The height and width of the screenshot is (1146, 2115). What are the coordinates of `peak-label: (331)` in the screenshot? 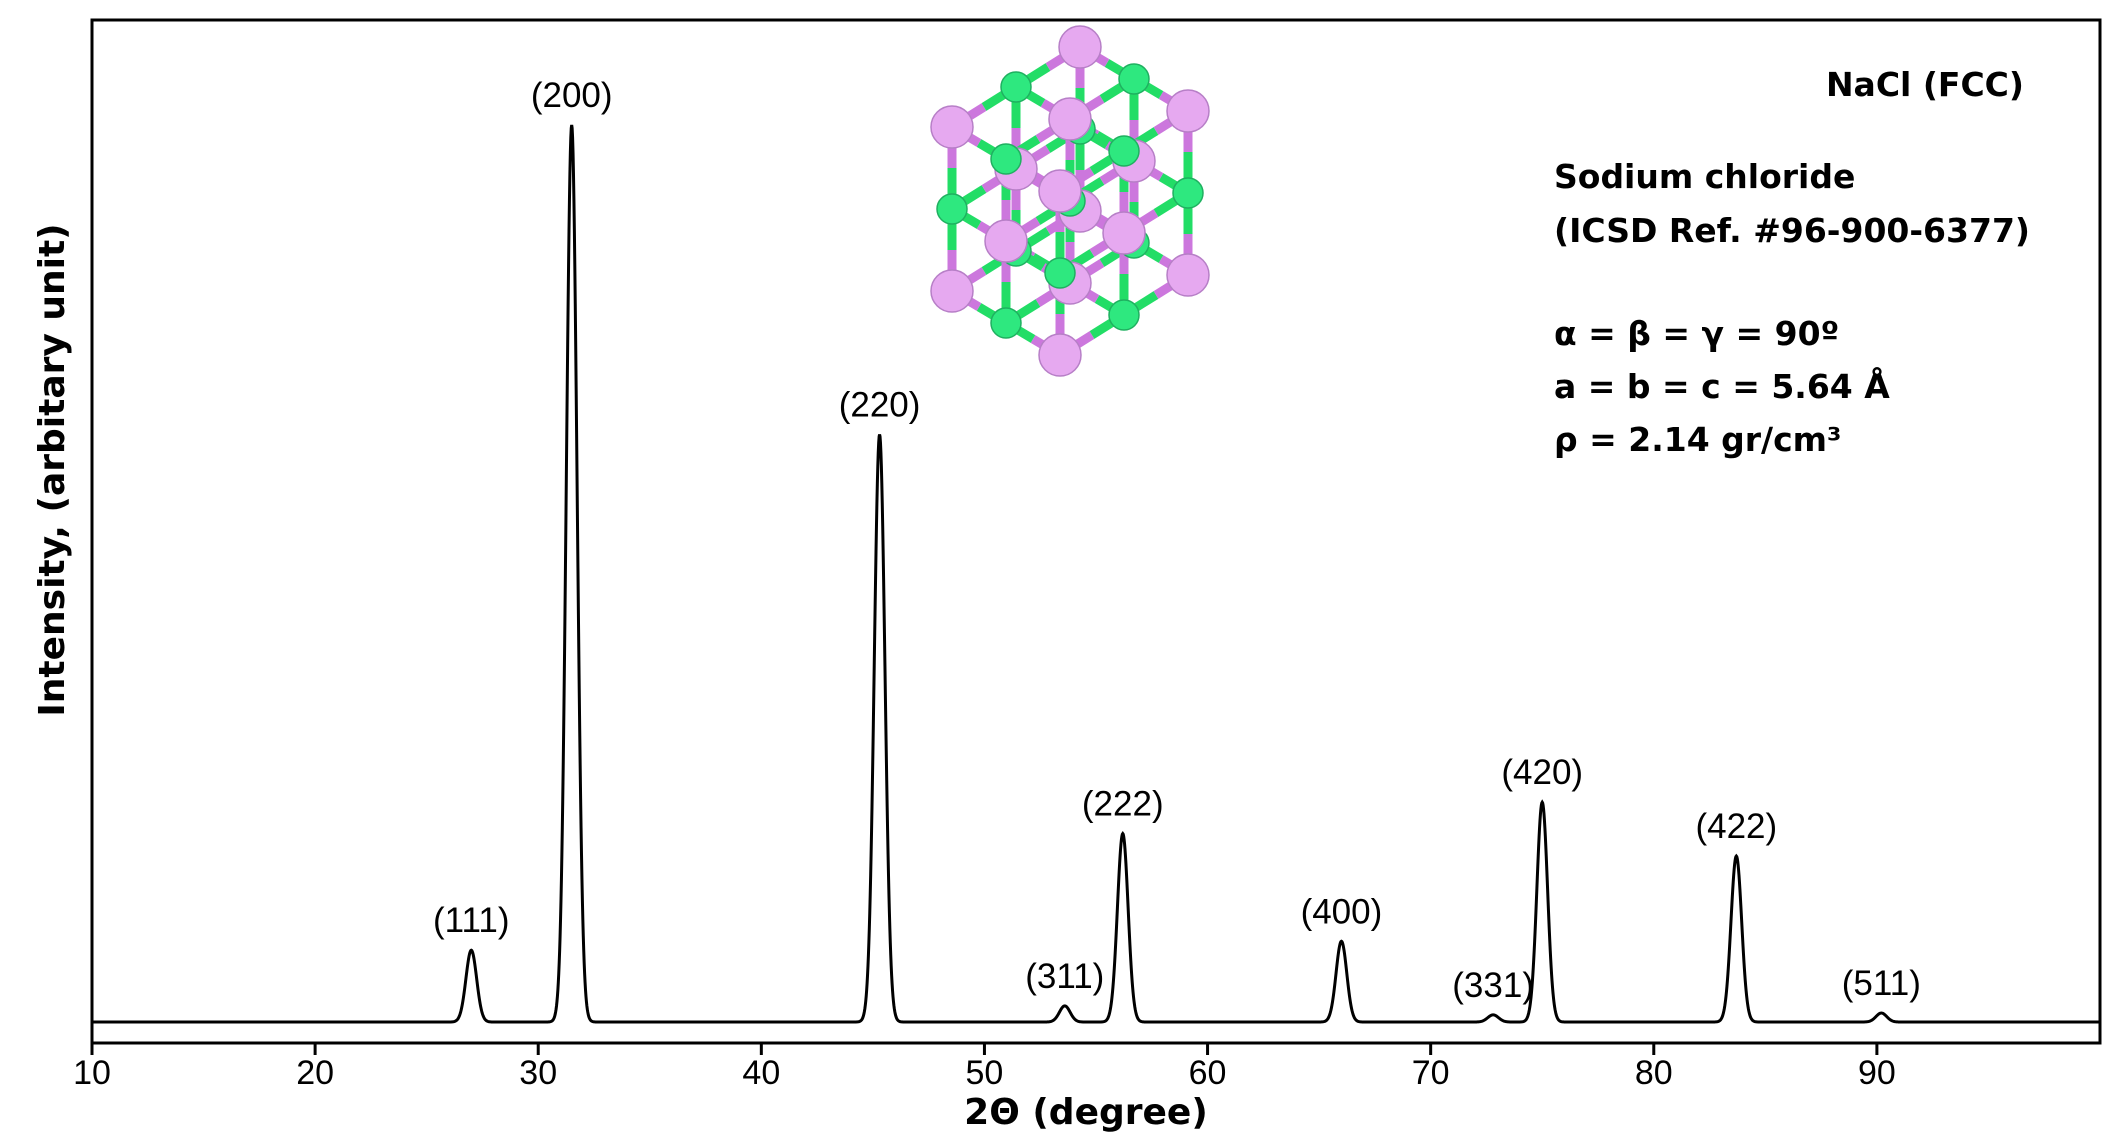 It's located at (1493, 985).